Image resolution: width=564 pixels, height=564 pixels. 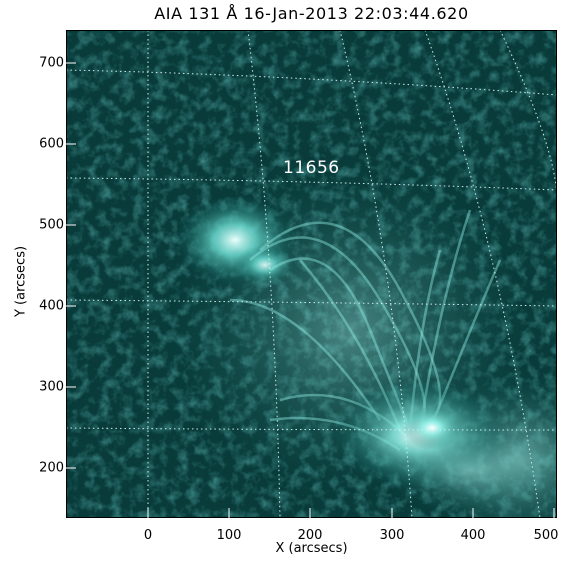 I want to click on y-tick-label: 700, so click(x=51, y=63).